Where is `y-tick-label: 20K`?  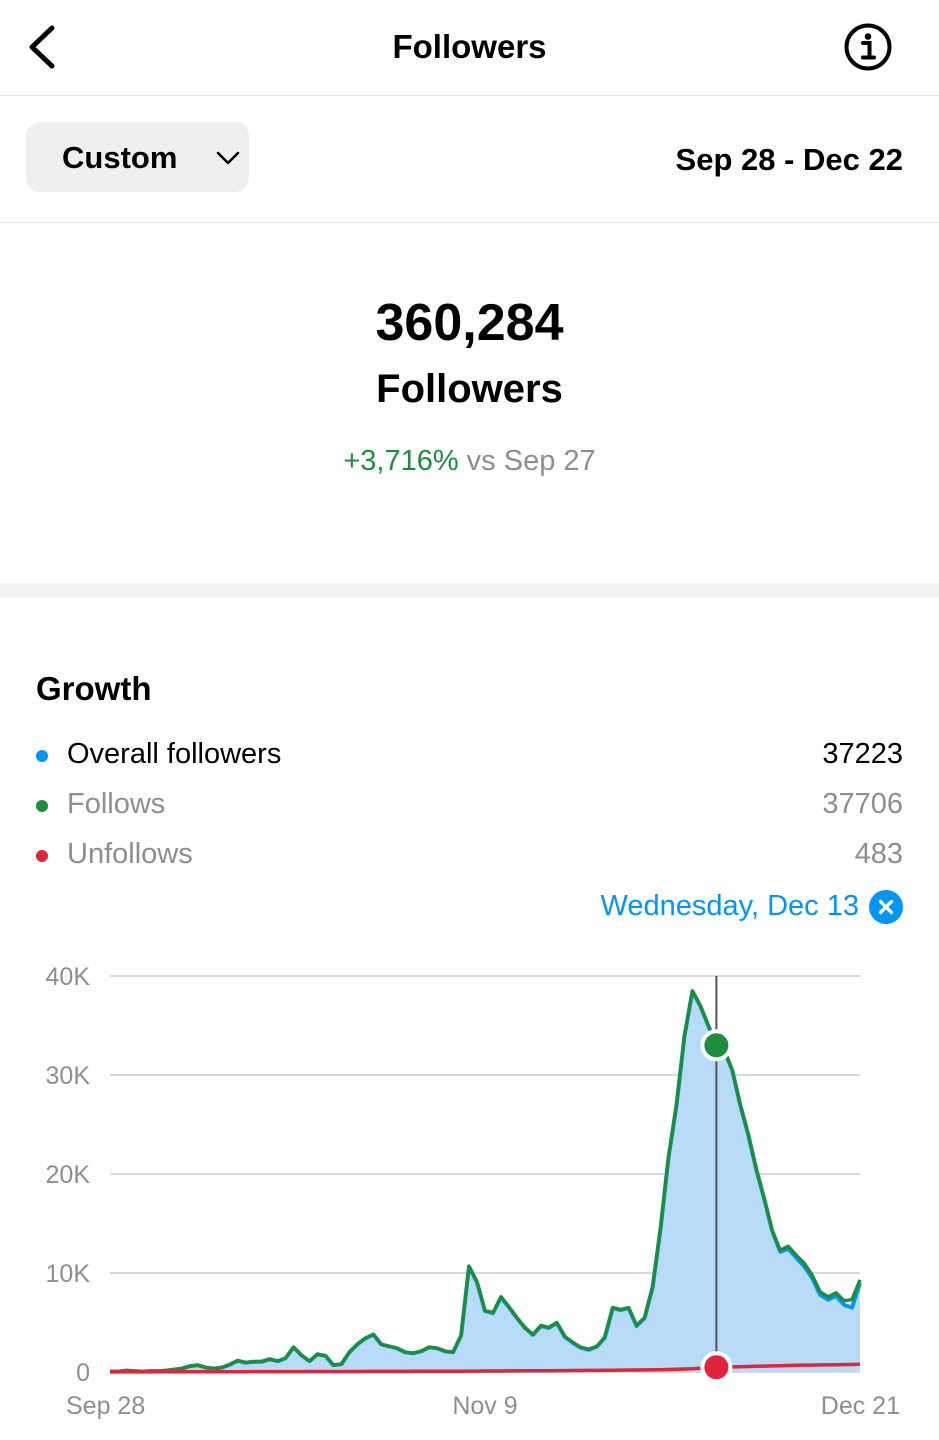
y-tick-label: 20K is located at coordinates (68, 1175).